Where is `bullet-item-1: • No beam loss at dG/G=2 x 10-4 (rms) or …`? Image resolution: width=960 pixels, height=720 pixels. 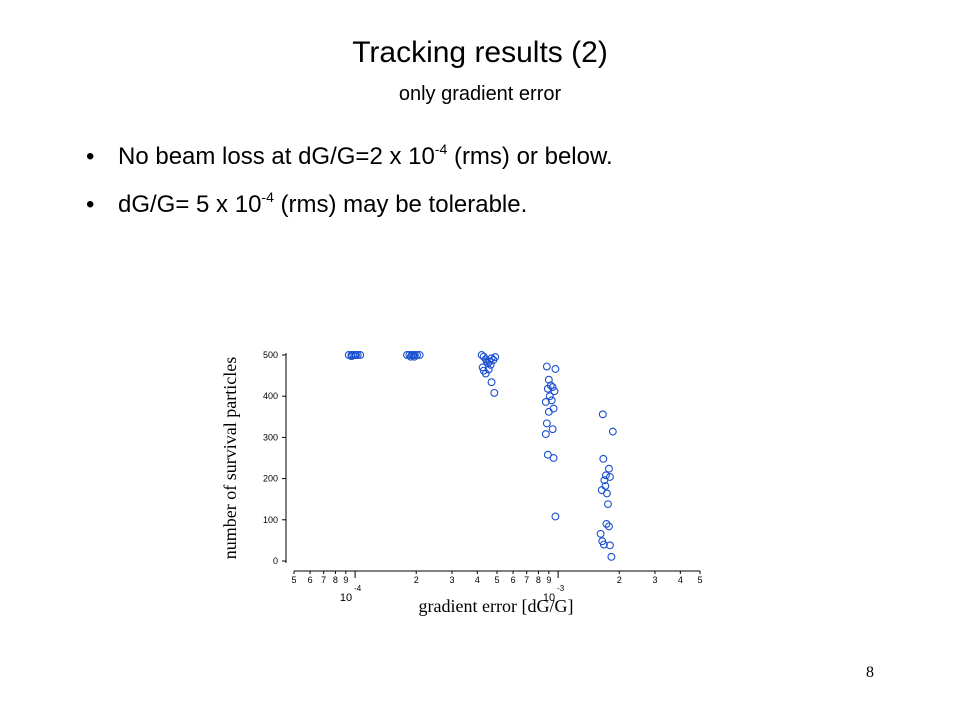
bullet-item-1: • No beam loss at dG/G=2 x 10-4 (rms) or … is located at coordinates (349, 156).